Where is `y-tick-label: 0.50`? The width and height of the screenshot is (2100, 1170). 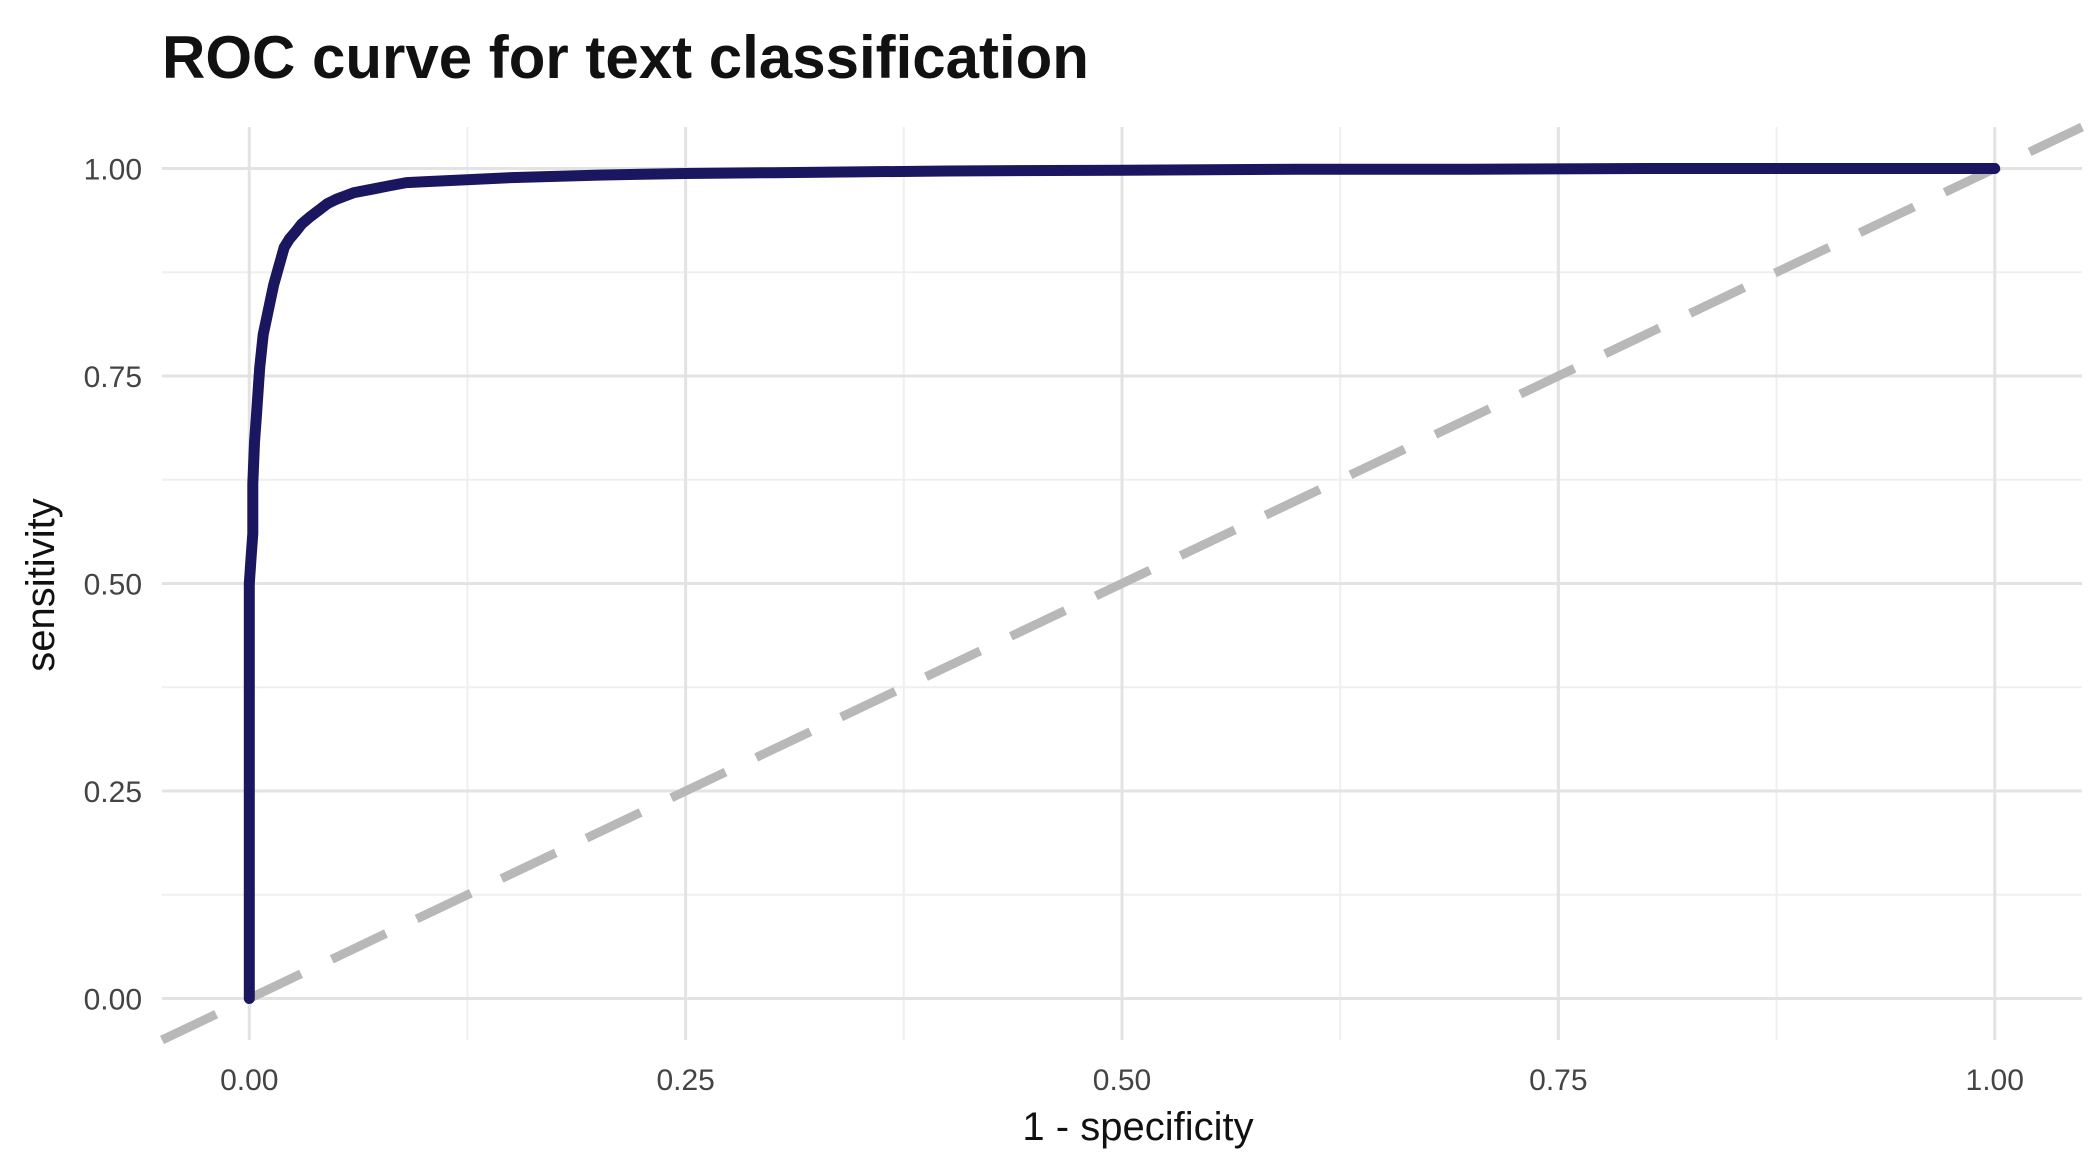 y-tick-label: 0.50 is located at coordinates (113, 585).